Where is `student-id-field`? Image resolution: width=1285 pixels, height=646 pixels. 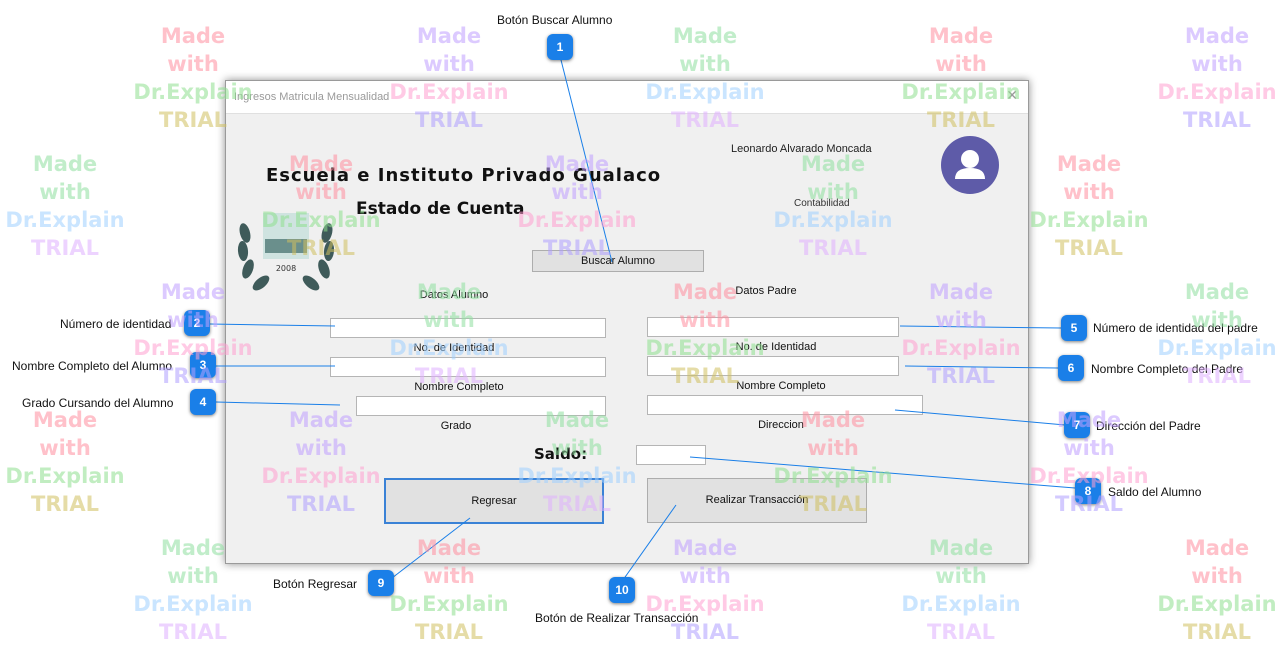
student-id-field is located at coordinates (468, 328).